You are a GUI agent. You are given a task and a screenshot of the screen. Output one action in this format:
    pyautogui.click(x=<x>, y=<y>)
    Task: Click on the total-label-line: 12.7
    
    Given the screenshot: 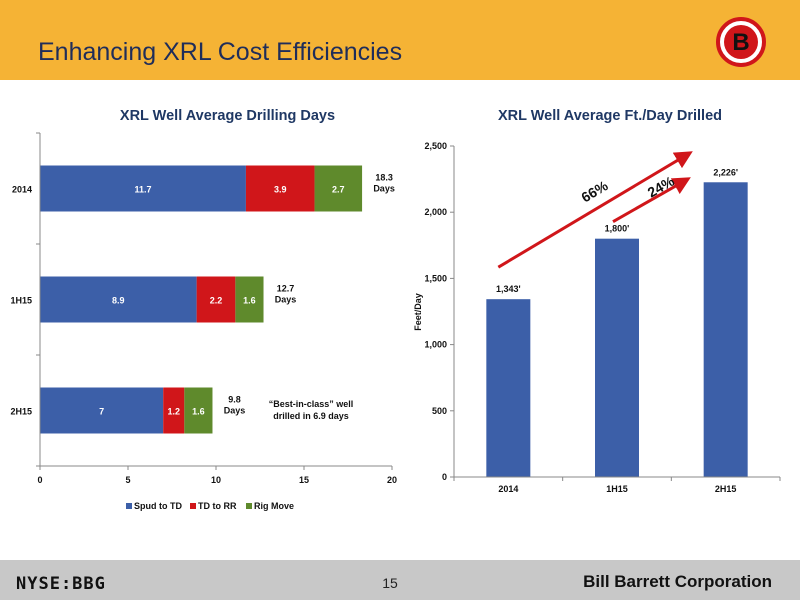 What is the action you would take?
    pyautogui.click(x=286, y=289)
    